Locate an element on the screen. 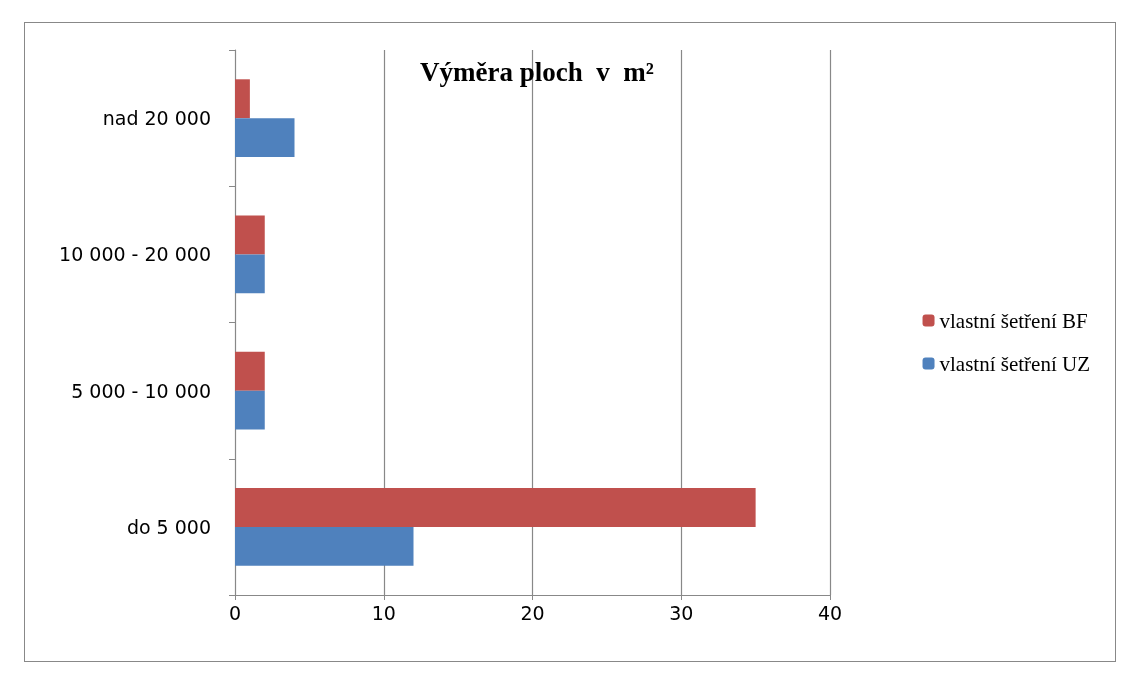 The height and width of the screenshot is (674, 1123). legend-label: vlastní šetření BF is located at coordinates (1013, 320).